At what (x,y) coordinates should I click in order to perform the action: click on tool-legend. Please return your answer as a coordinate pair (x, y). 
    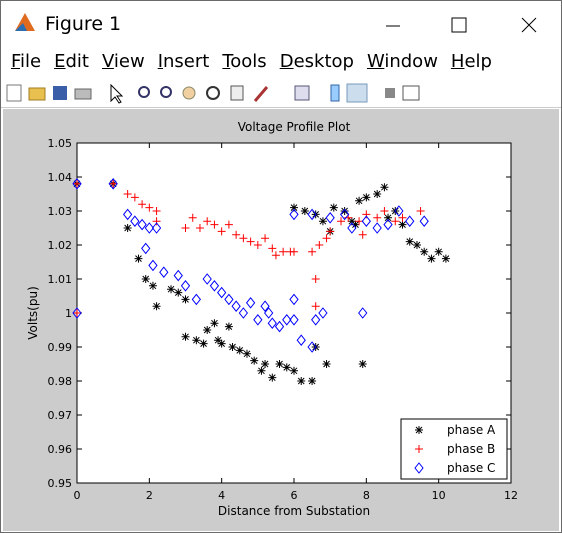
    Looking at the image, I should click on (357, 93).